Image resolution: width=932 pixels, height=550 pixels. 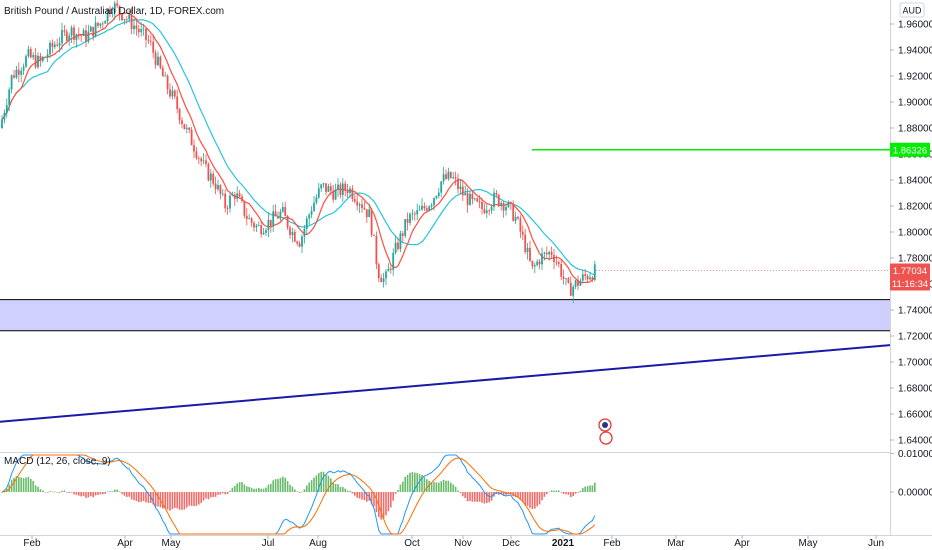 What do you see at coordinates (910, 149) in the screenshot?
I see `green-level-badge` at bounding box center [910, 149].